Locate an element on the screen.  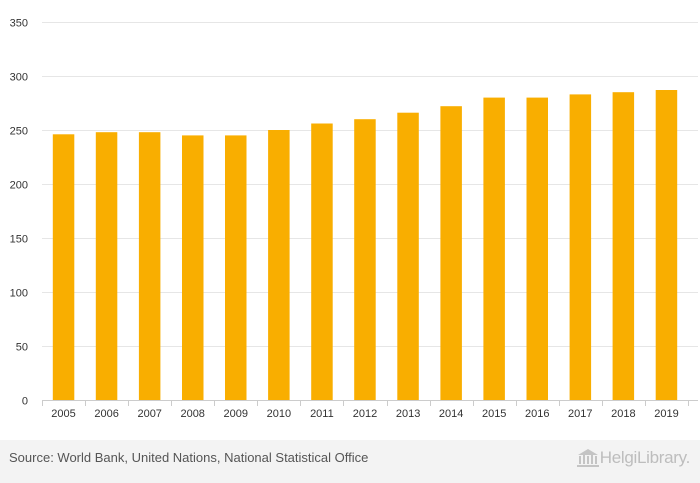
x-tick-label: 2011 is located at coordinates (322, 414).